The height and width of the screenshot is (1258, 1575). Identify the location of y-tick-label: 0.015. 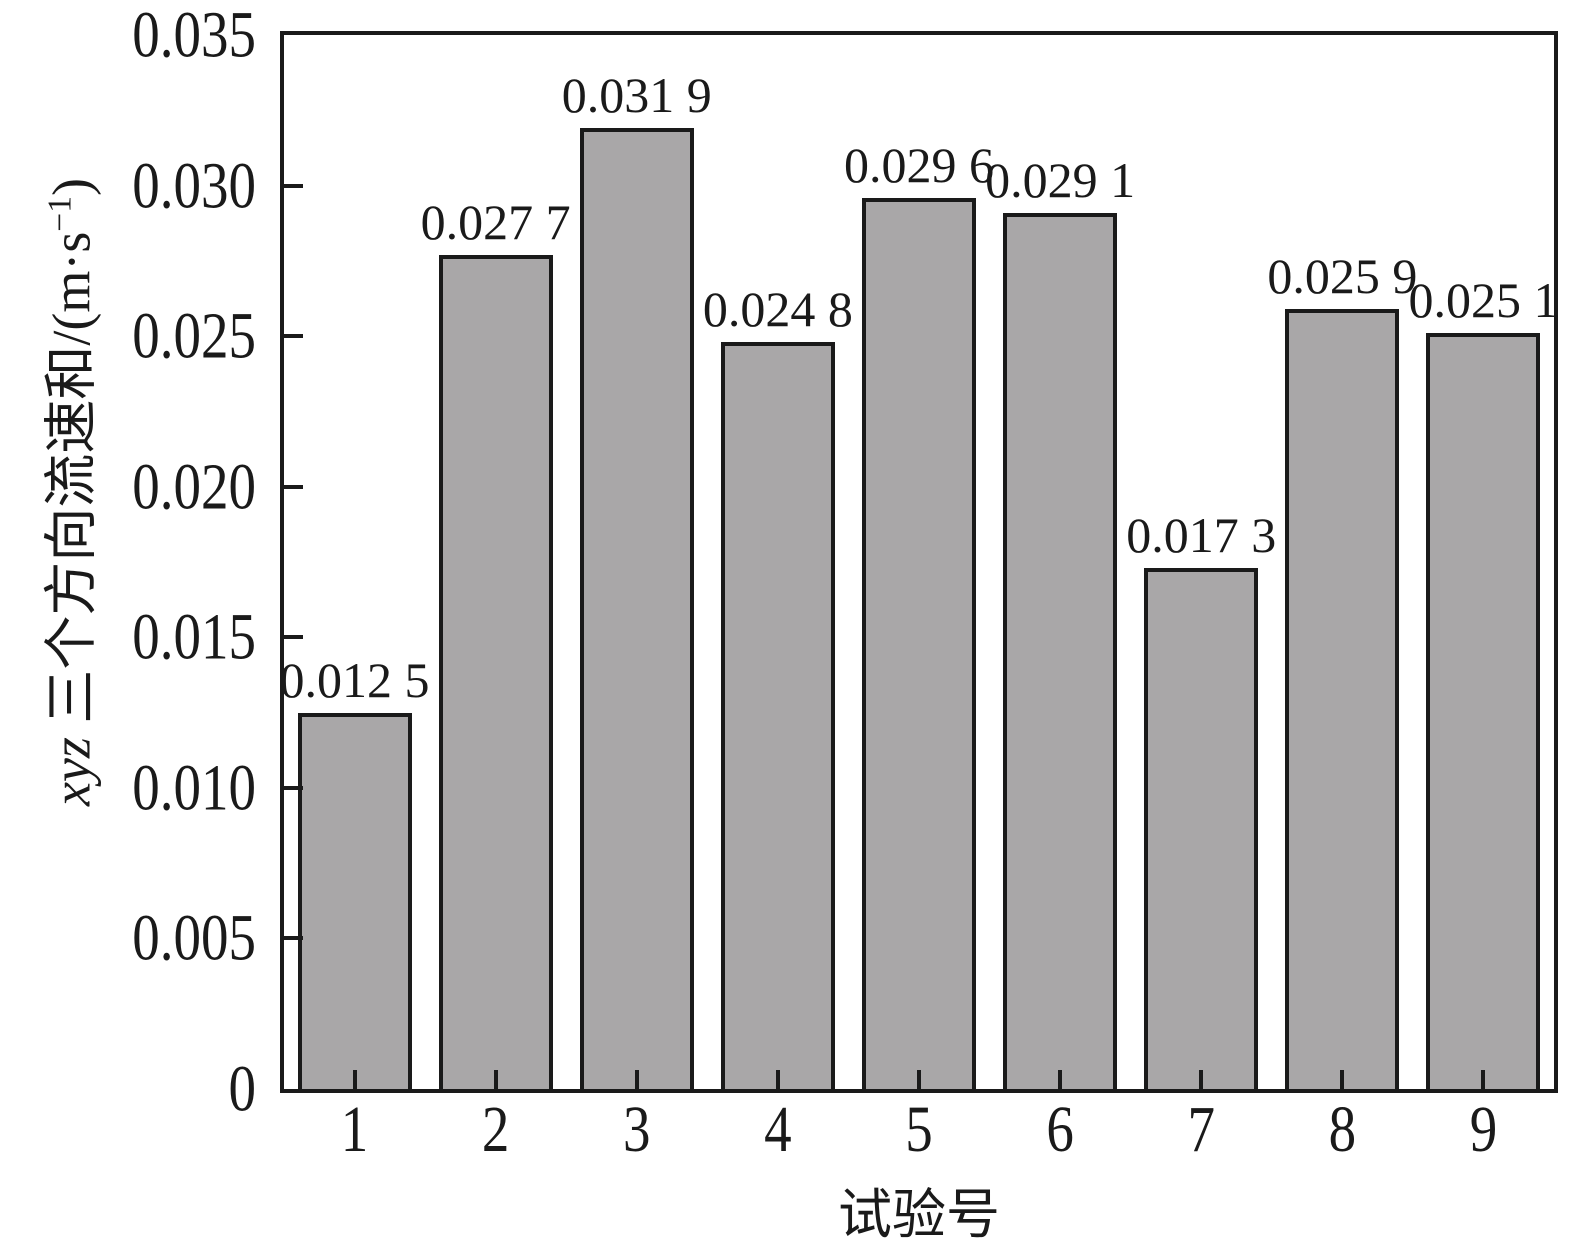
(194, 637).